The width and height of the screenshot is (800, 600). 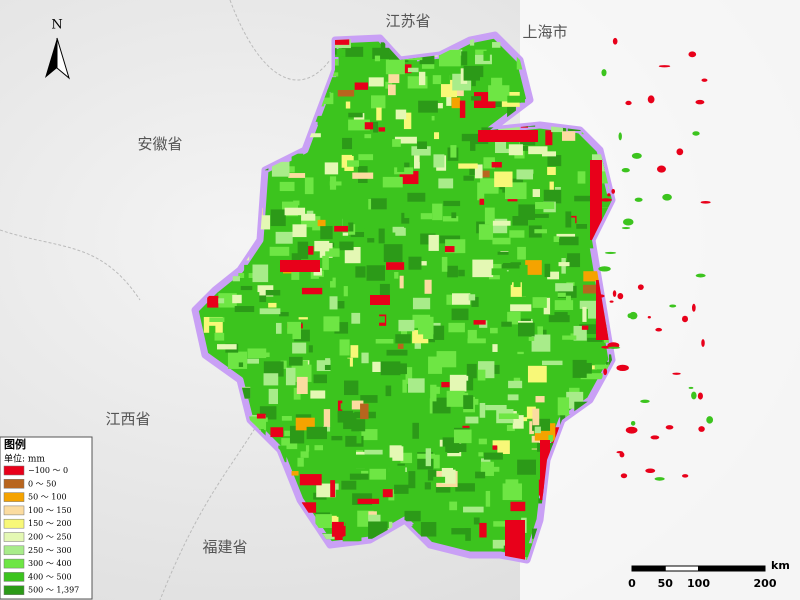 I want to click on scale-segment, so click(x=732, y=568).